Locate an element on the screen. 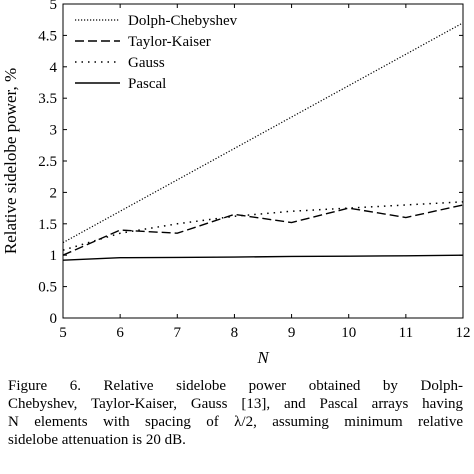  y-tick-label: 0.5 is located at coordinates (47, 288).